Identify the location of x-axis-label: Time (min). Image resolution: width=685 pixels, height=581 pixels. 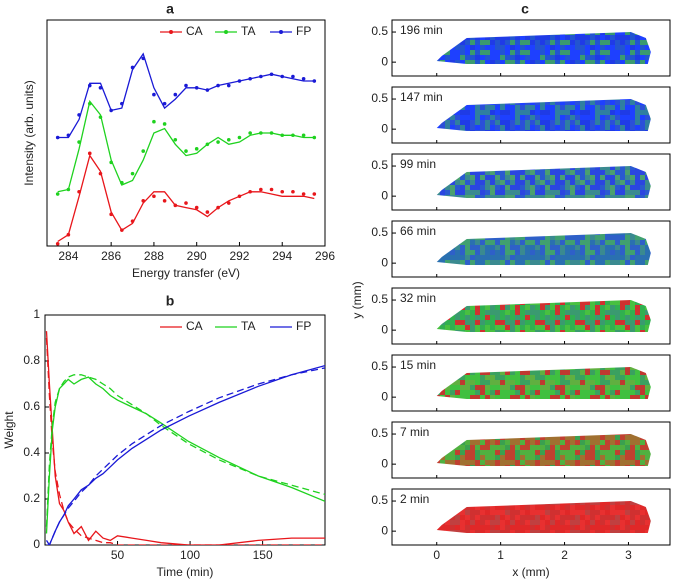
(185, 572).